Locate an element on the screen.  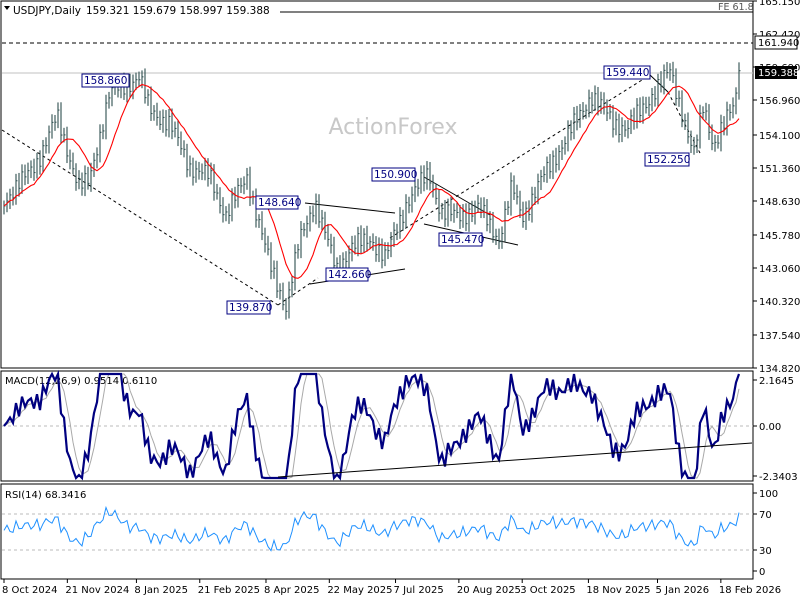
price-tick-label: 156.960 is located at coordinates (779, 101).